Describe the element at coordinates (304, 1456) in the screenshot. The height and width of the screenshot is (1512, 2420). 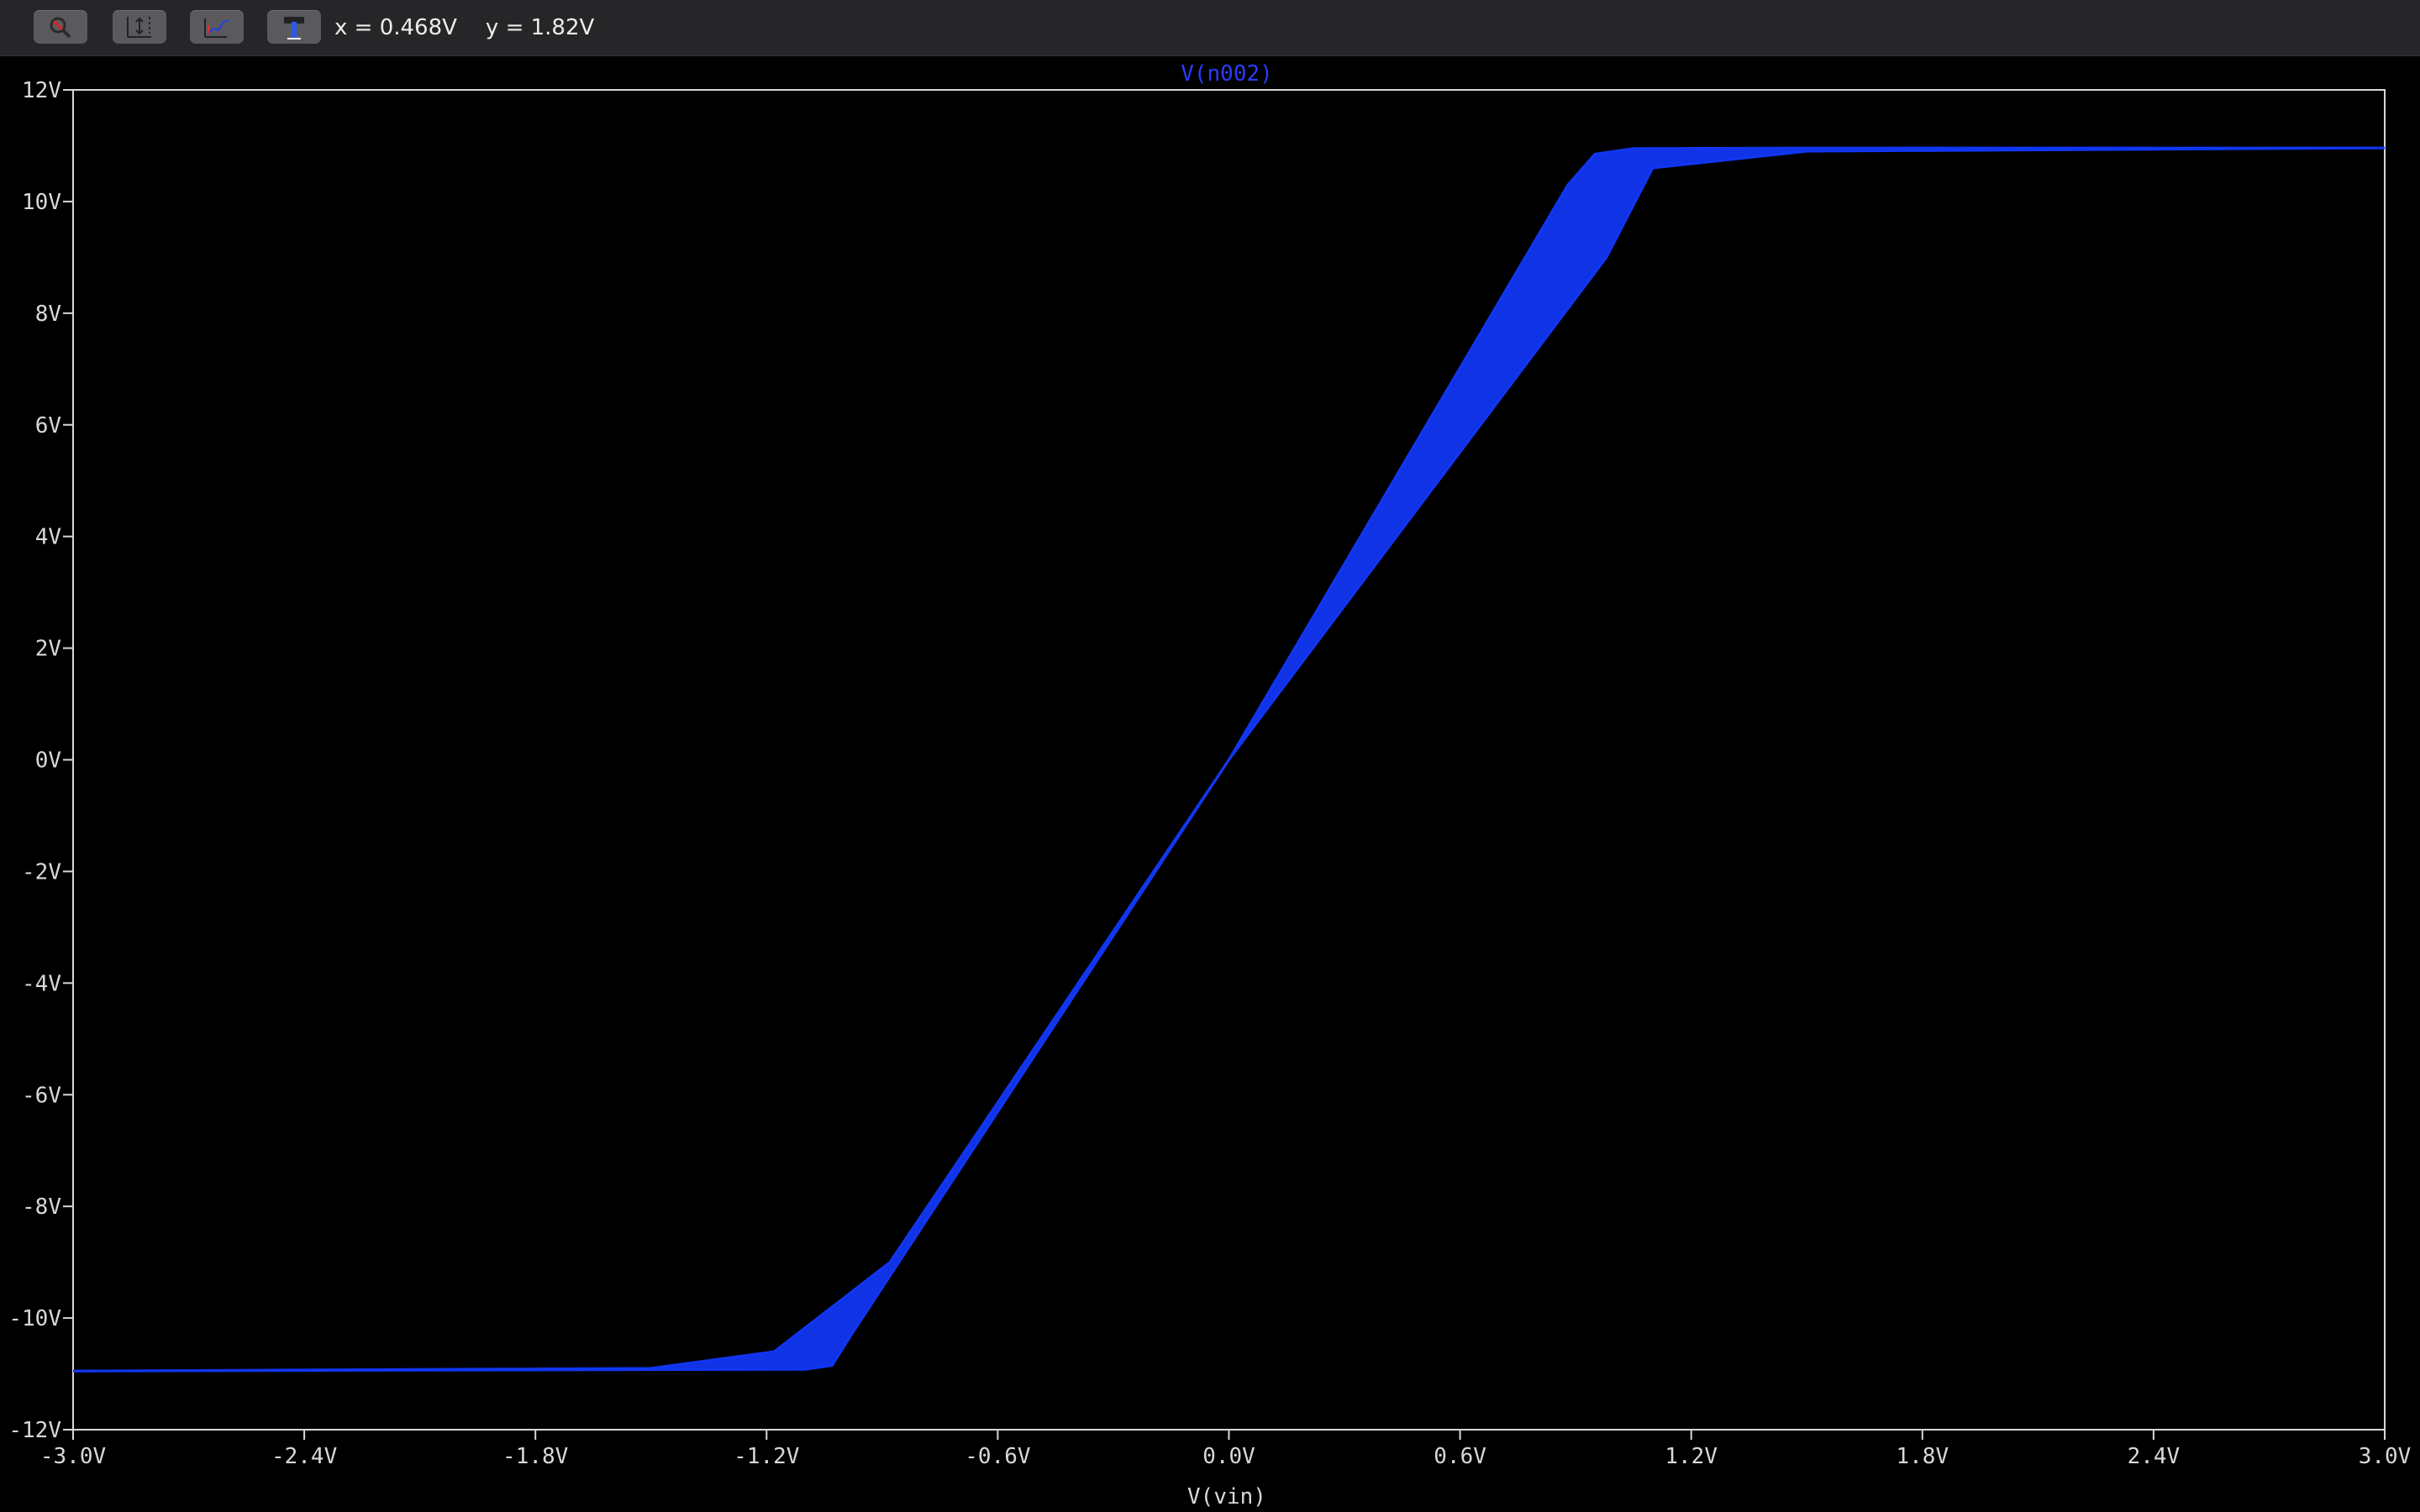
I see `x-tick-label: -2.4V` at that location.